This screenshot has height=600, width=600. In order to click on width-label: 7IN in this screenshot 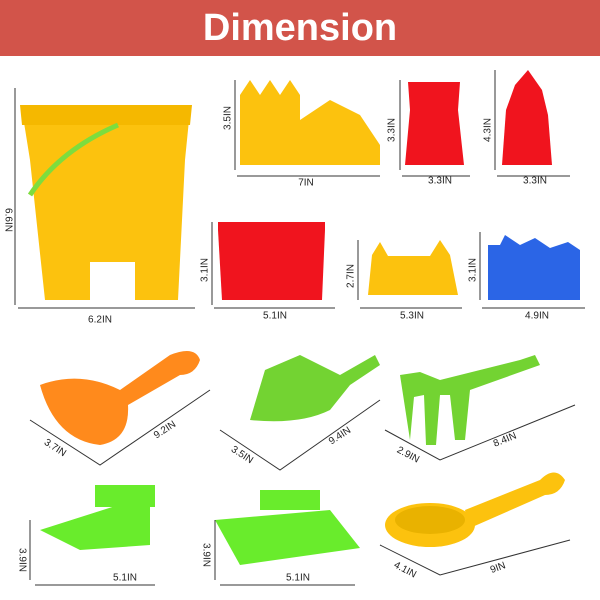, I will do `click(306, 183)`.